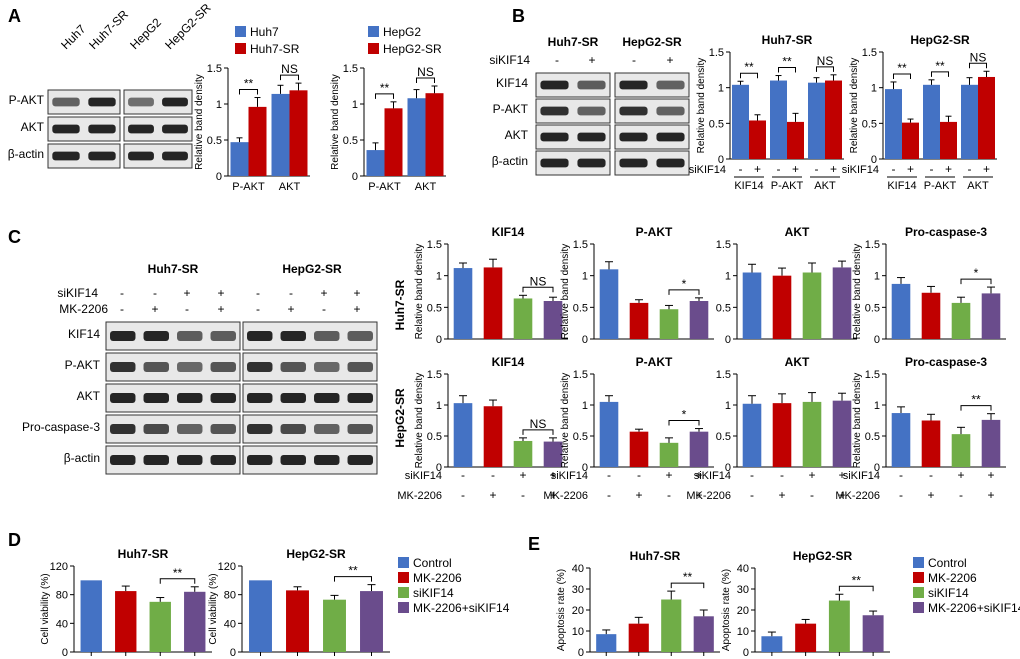 This screenshot has height=659, width=1020. I want to click on legend-label: HepG2-SR, so click(412, 49).